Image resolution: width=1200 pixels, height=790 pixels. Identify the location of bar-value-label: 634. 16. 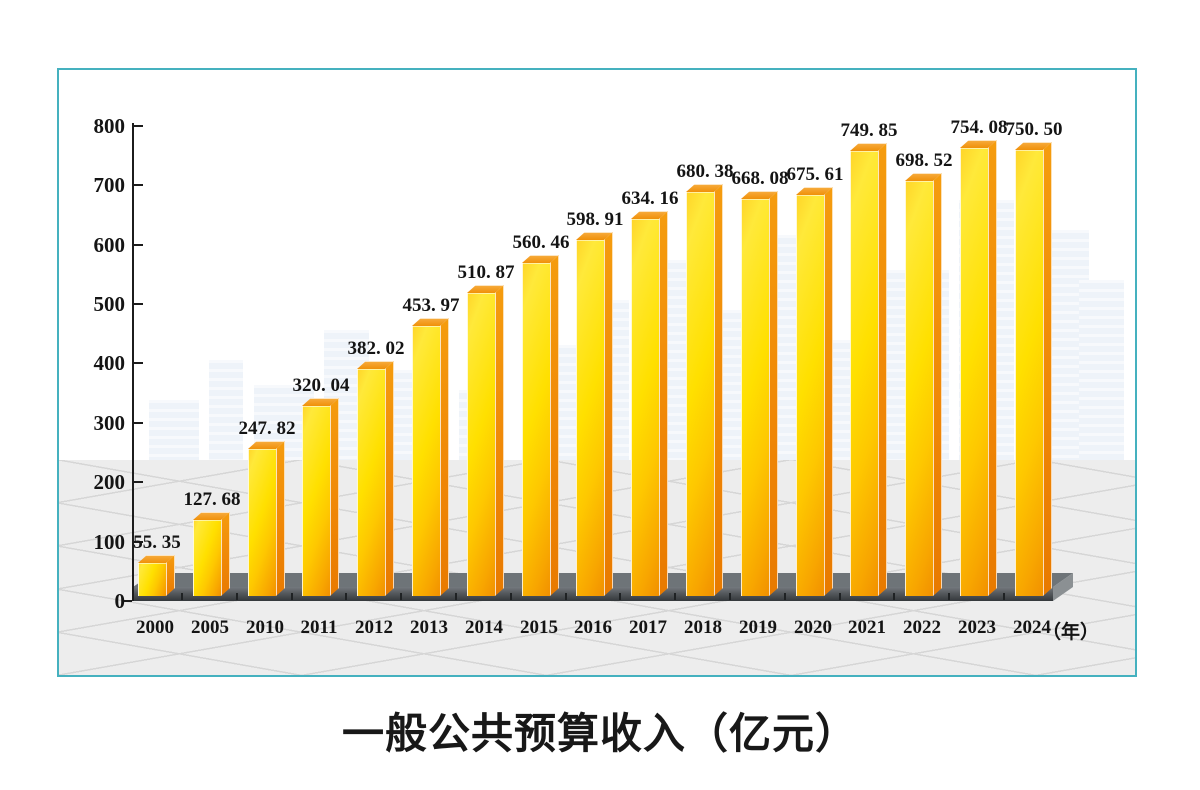
(650, 198).